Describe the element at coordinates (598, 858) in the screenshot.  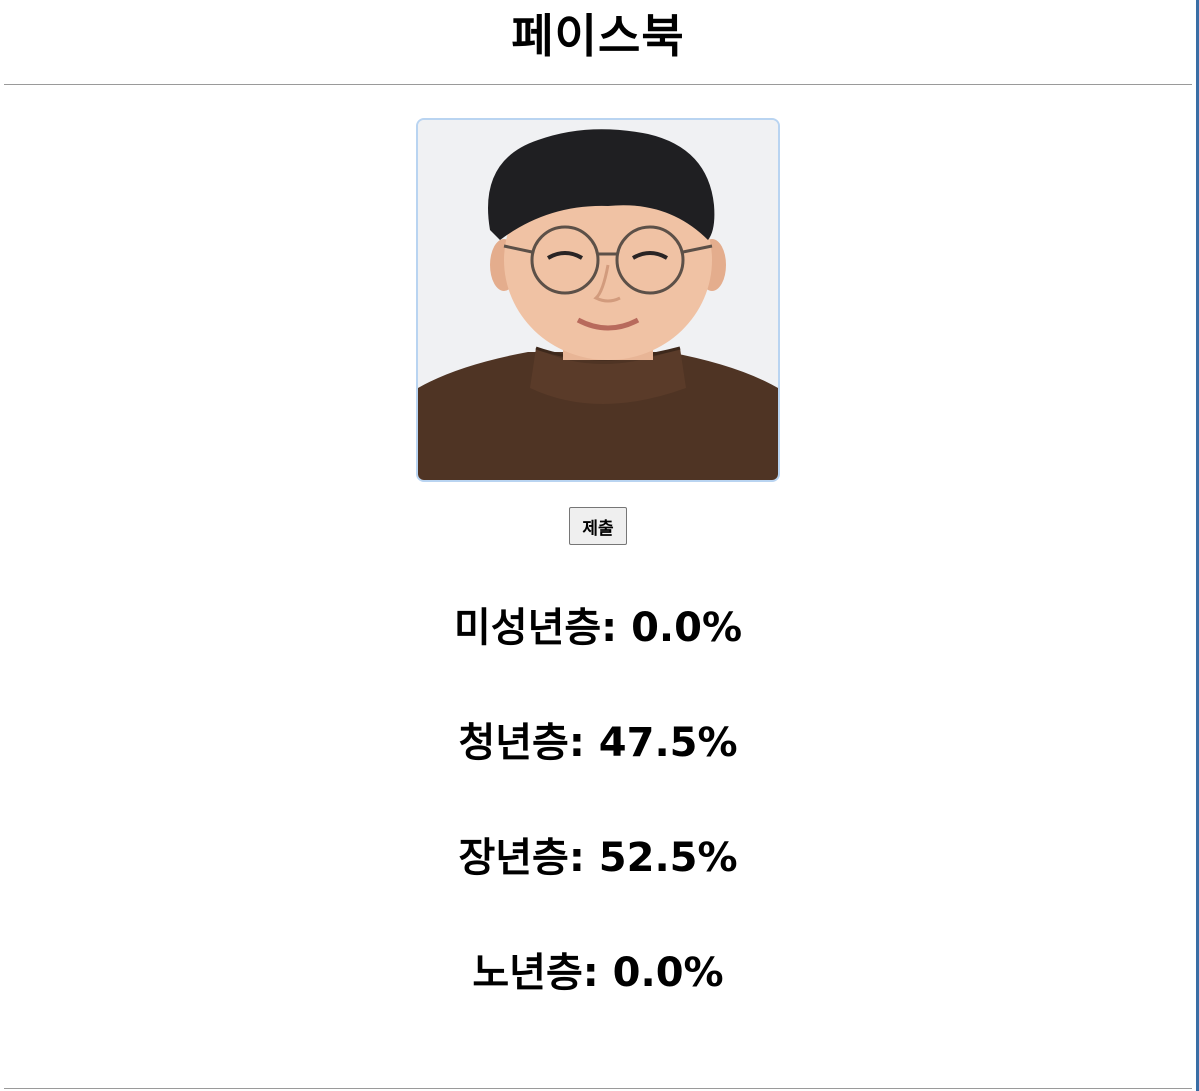
I see `result-middle-aged: 장년층: 52.5%` at that location.